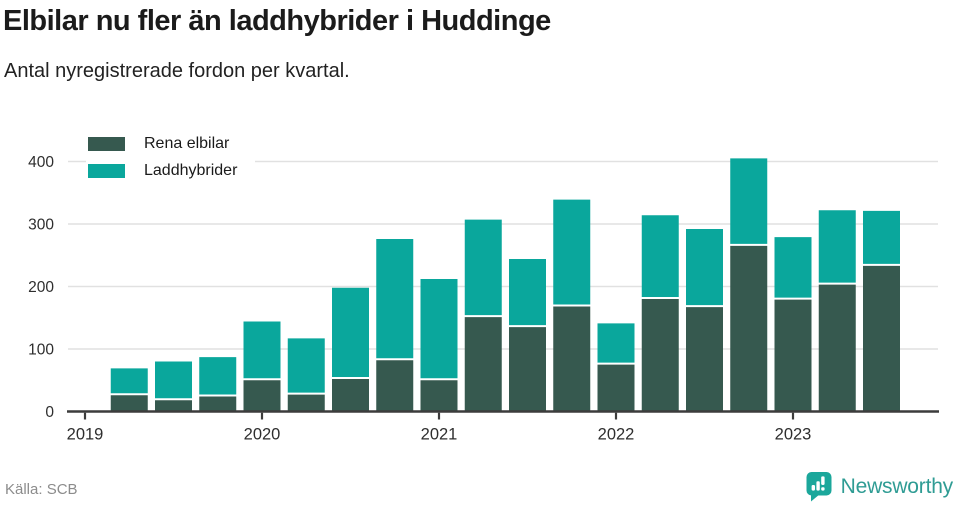 This screenshot has width=960, height=505. Describe the element at coordinates (41, 162) in the screenshot. I see `y-tick-label-400: 400` at that location.